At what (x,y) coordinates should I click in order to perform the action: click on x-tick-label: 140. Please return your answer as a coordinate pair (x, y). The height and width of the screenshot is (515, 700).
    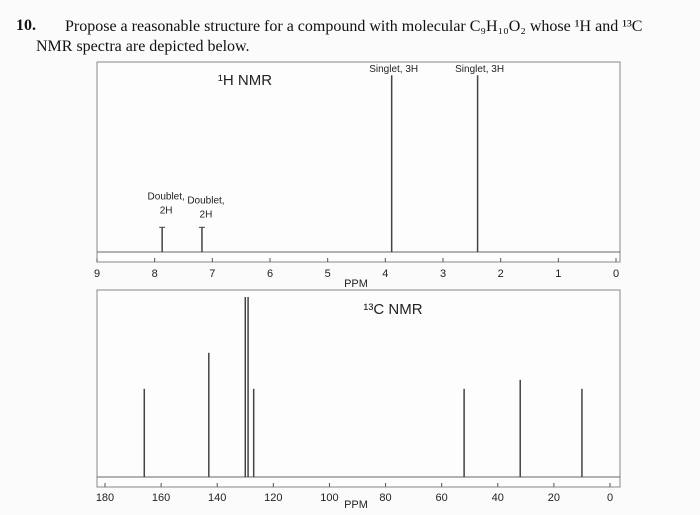
    Looking at the image, I should click on (217, 498).